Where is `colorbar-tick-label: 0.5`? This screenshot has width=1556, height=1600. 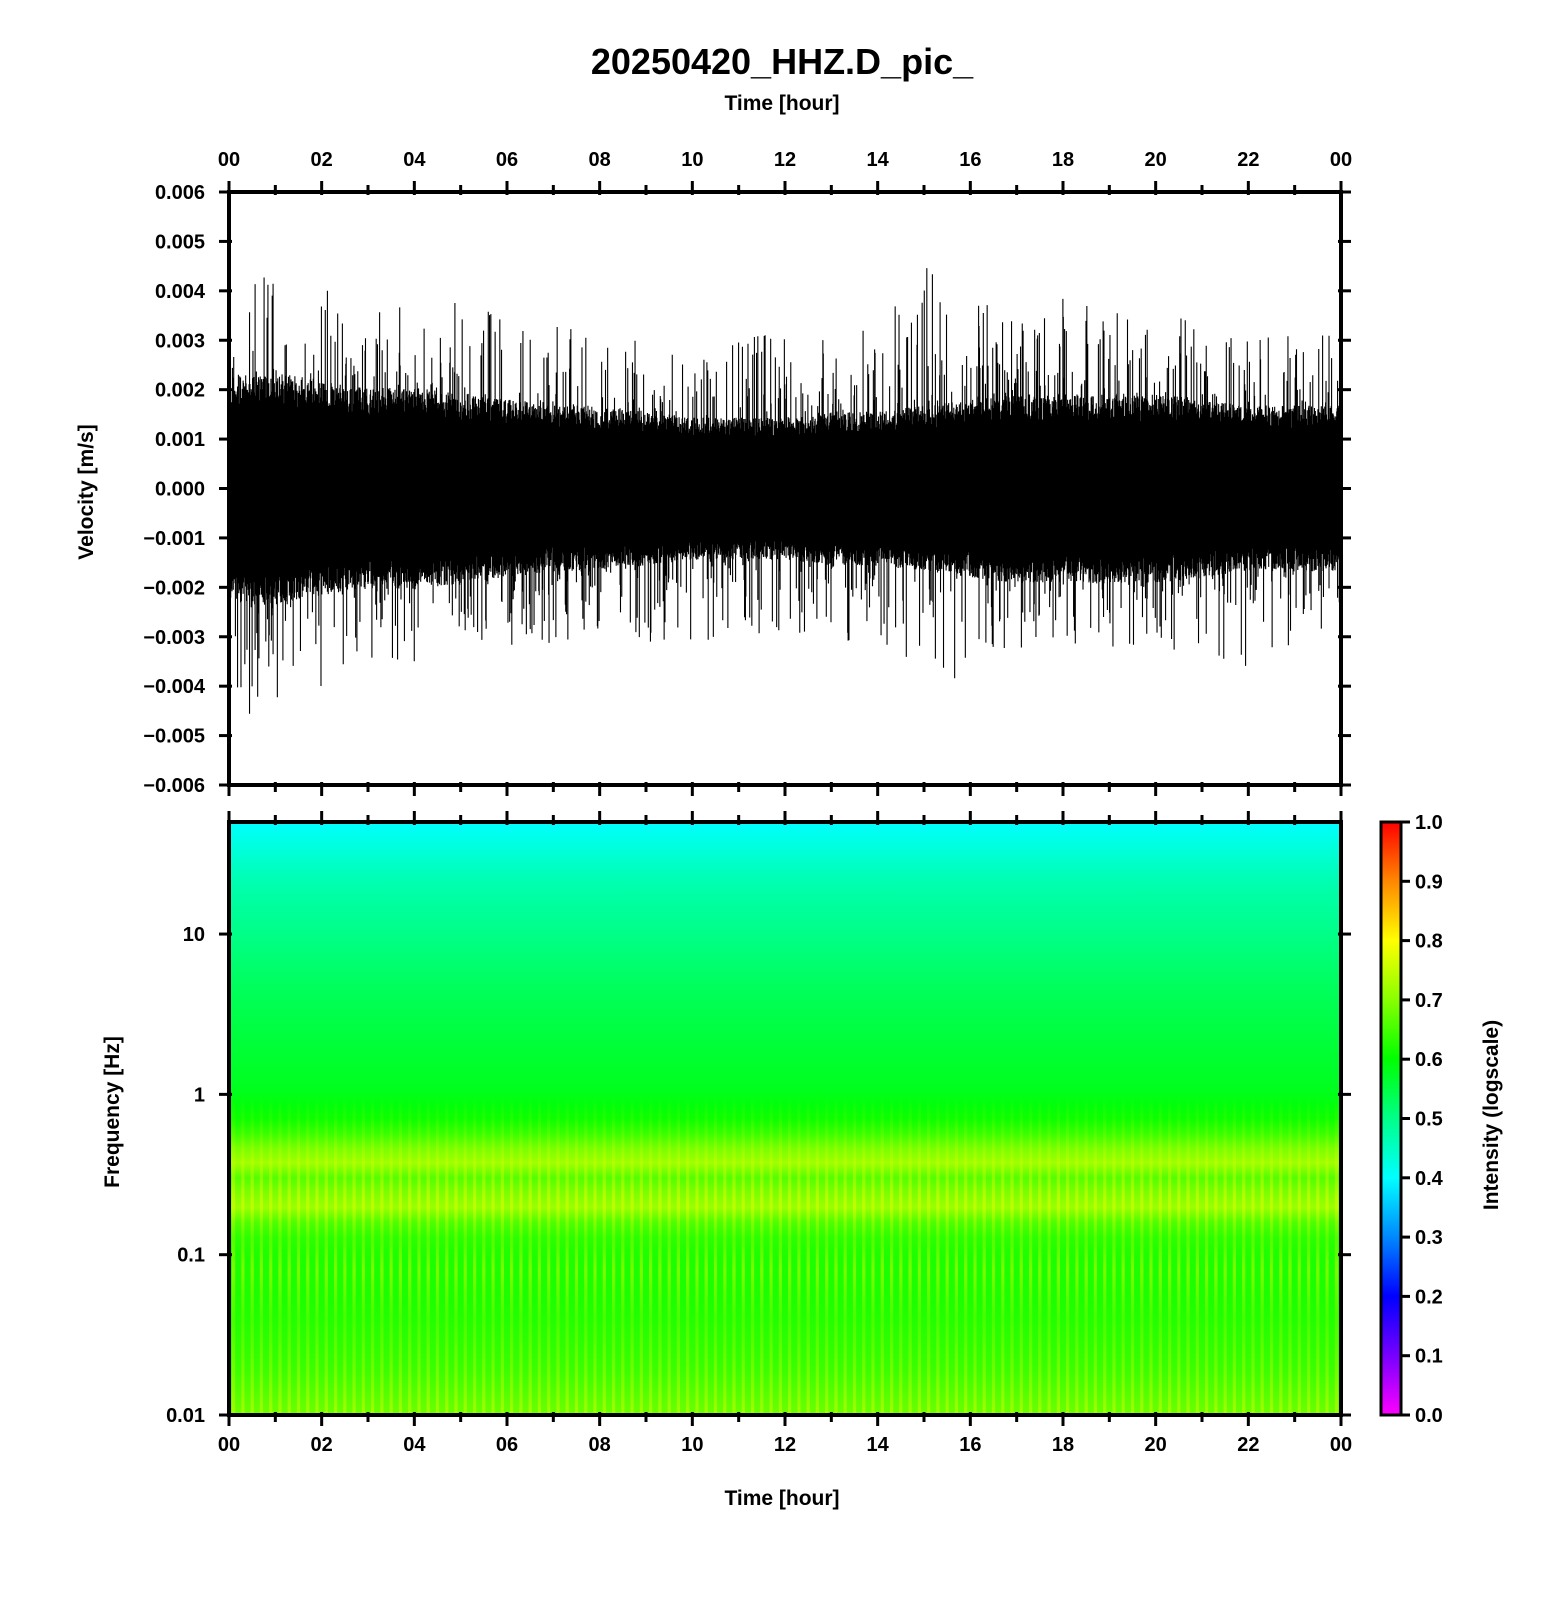
colorbar-tick-label: 0.5 is located at coordinates (1429, 1120).